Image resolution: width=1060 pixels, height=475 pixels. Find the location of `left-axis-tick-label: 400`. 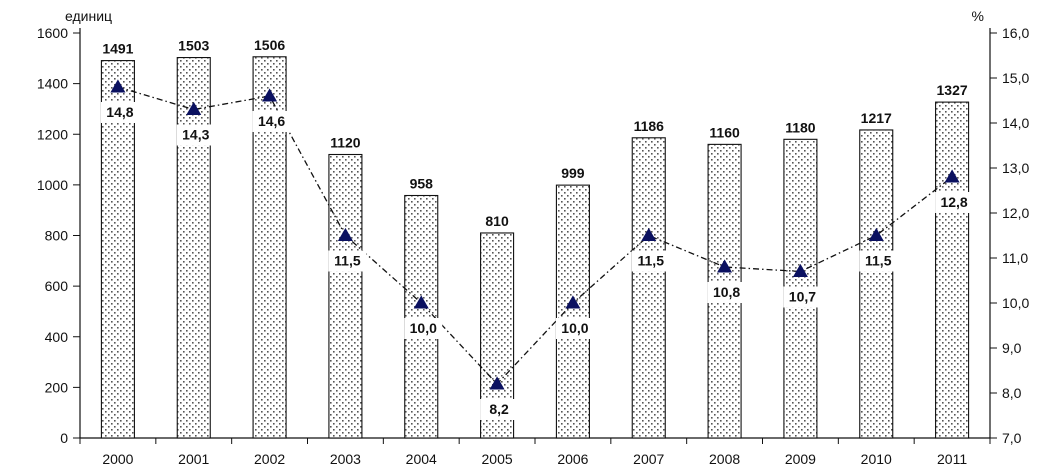

left-axis-tick-label: 400 is located at coordinates (57, 337).